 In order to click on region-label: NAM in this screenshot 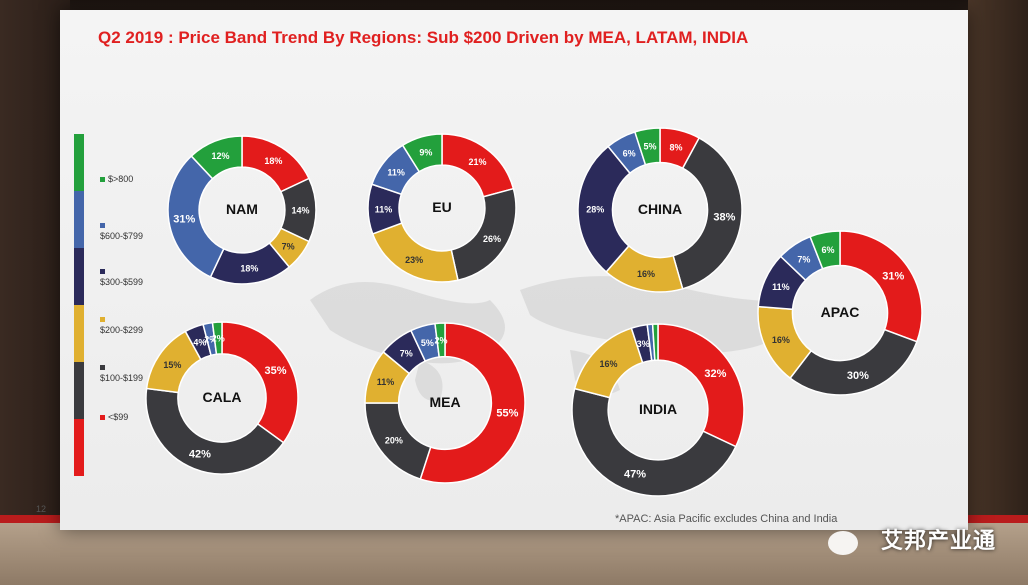, I will do `click(242, 209)`.